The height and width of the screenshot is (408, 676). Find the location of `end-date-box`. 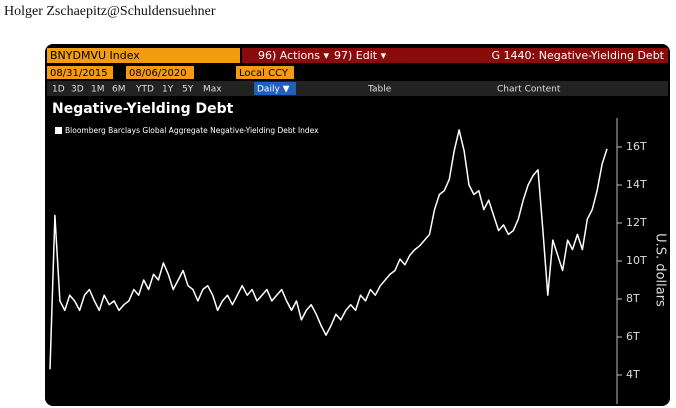

end-date-box is located at coordinates (160, 72).